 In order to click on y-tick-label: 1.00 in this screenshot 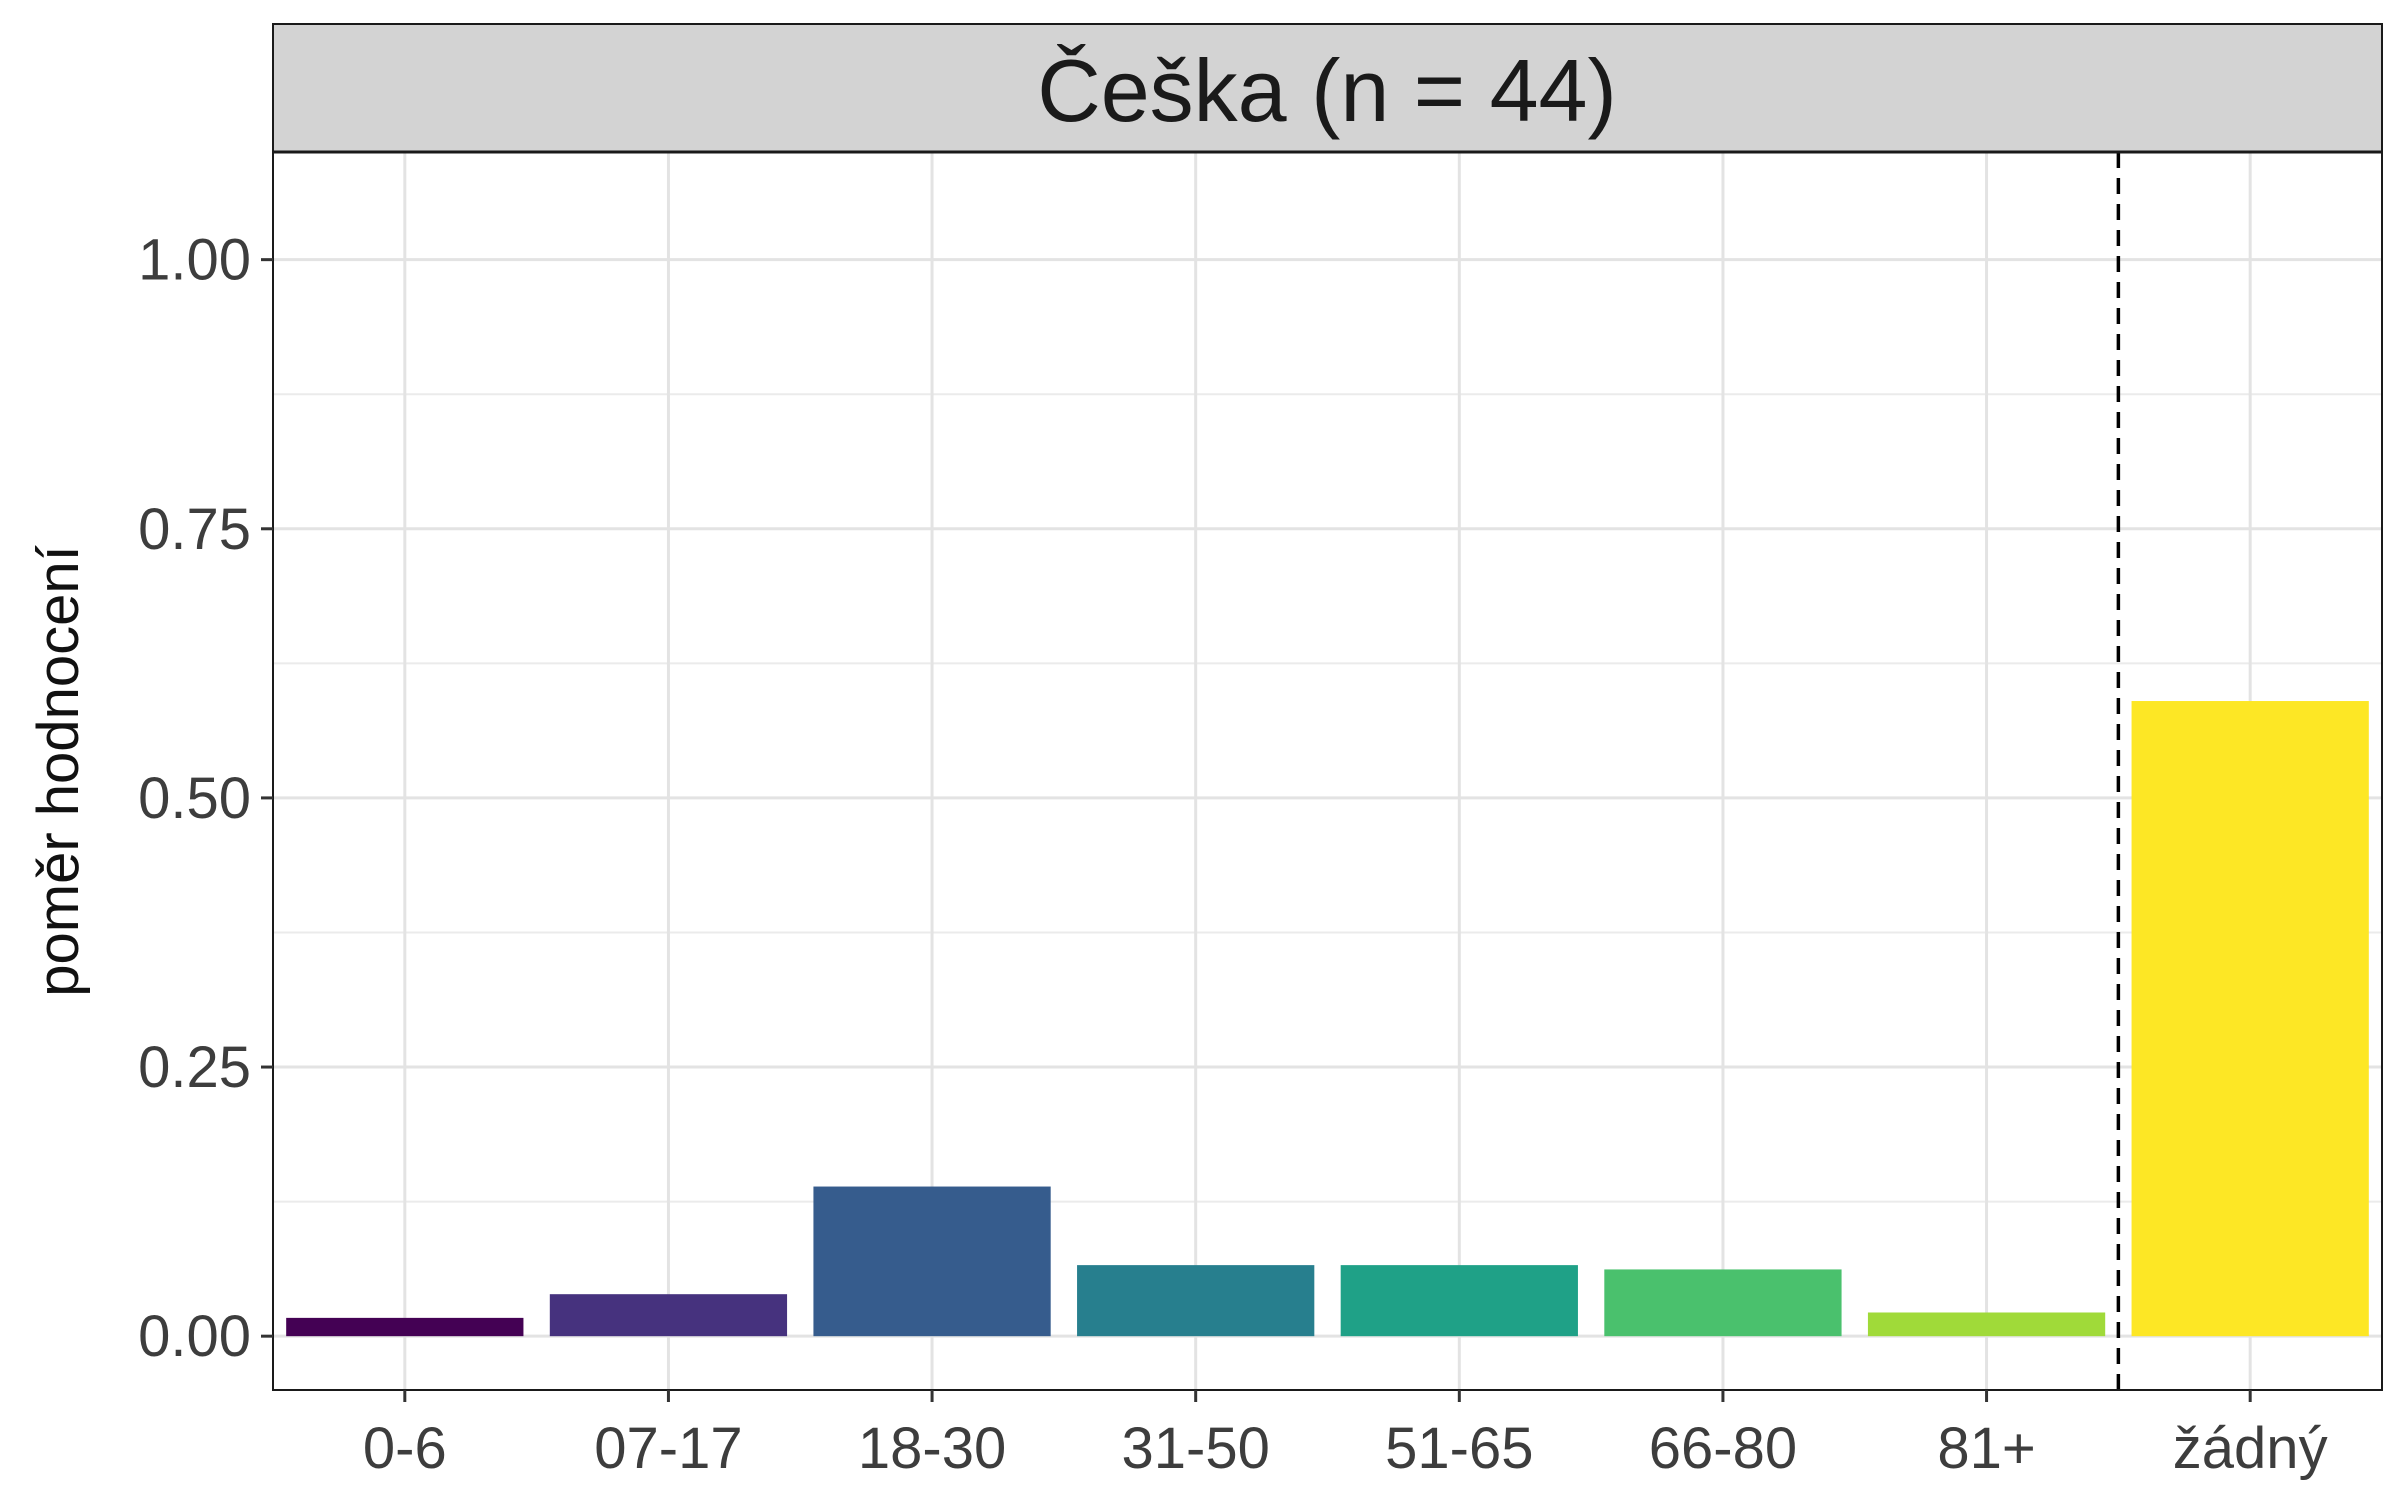, I will do `click(194, 260)`.